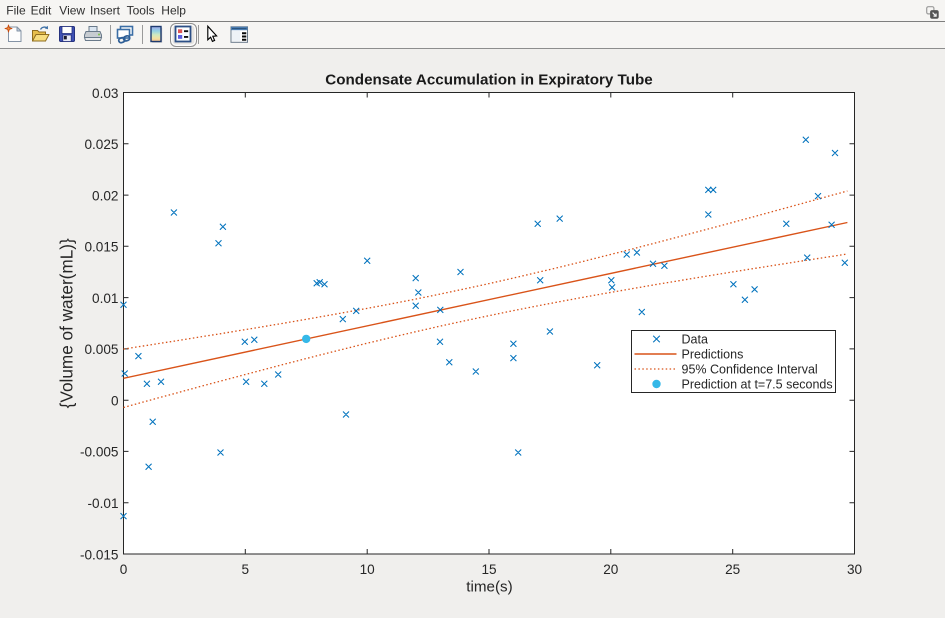 This screenshot has height=618, width=945. I want to click on svg-text: {Volume of water(mL)}, so click(67, 323).